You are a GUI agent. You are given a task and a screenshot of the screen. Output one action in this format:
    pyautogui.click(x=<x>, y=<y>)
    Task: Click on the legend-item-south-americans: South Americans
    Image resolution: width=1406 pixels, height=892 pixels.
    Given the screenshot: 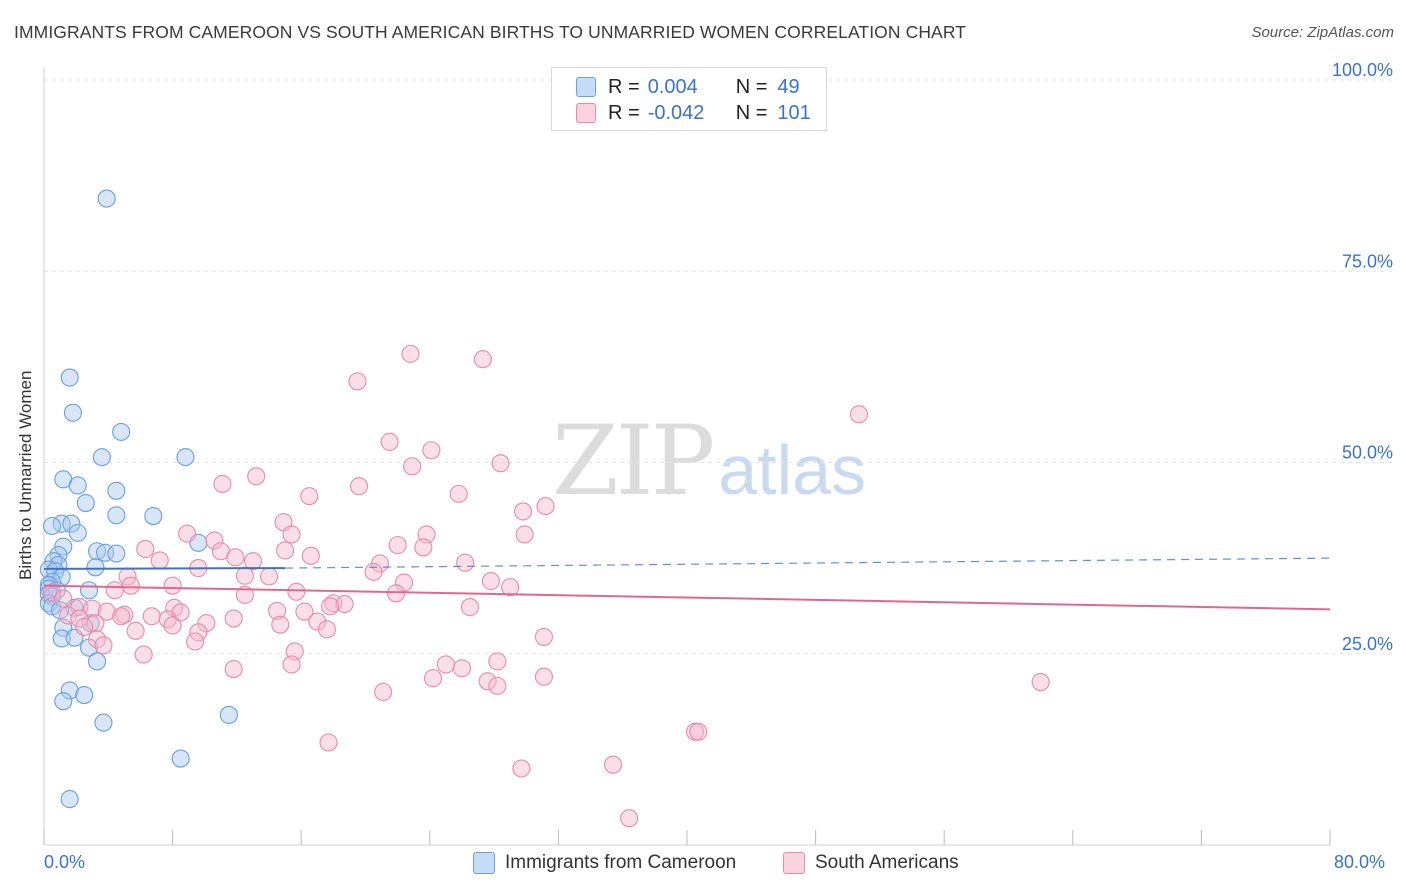 What is the action you would take?
    pyautogui.click(x=871, y=863)
    